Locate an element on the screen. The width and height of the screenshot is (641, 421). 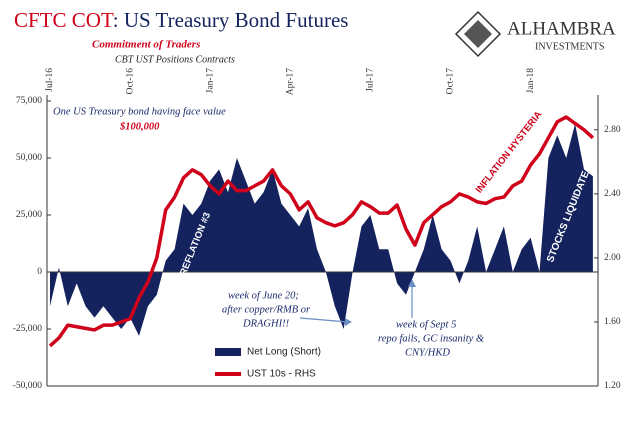
y-tick-label: 0 is located at coordinates (39, 272).